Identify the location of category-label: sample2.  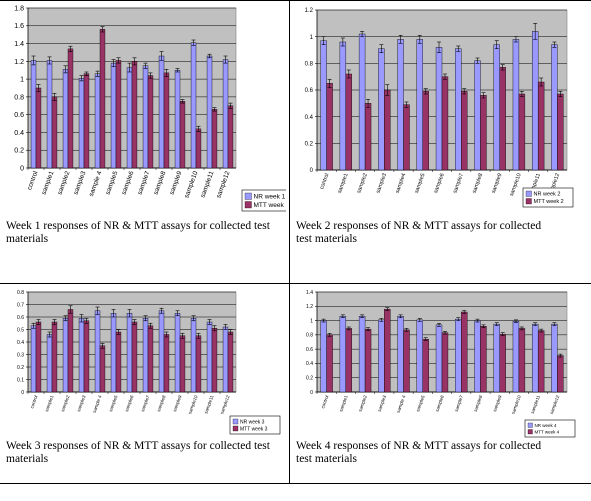
(63, 183).